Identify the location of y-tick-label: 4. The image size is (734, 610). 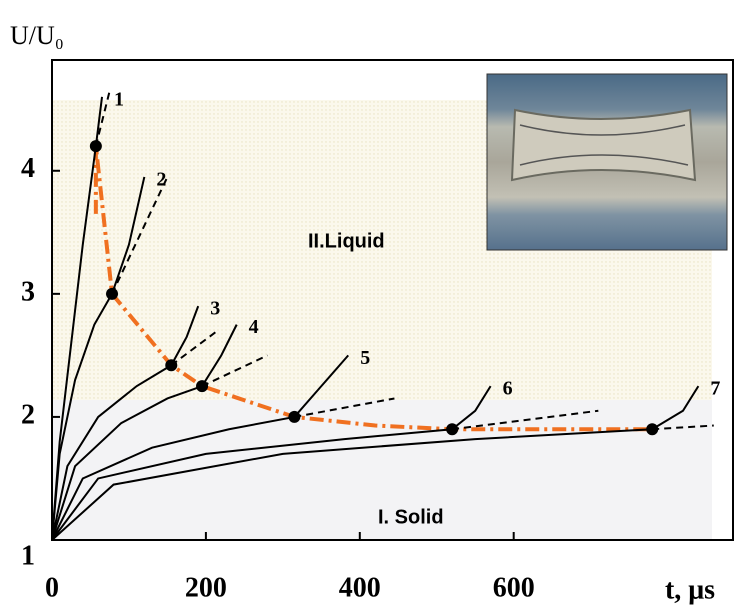
(28, 168).